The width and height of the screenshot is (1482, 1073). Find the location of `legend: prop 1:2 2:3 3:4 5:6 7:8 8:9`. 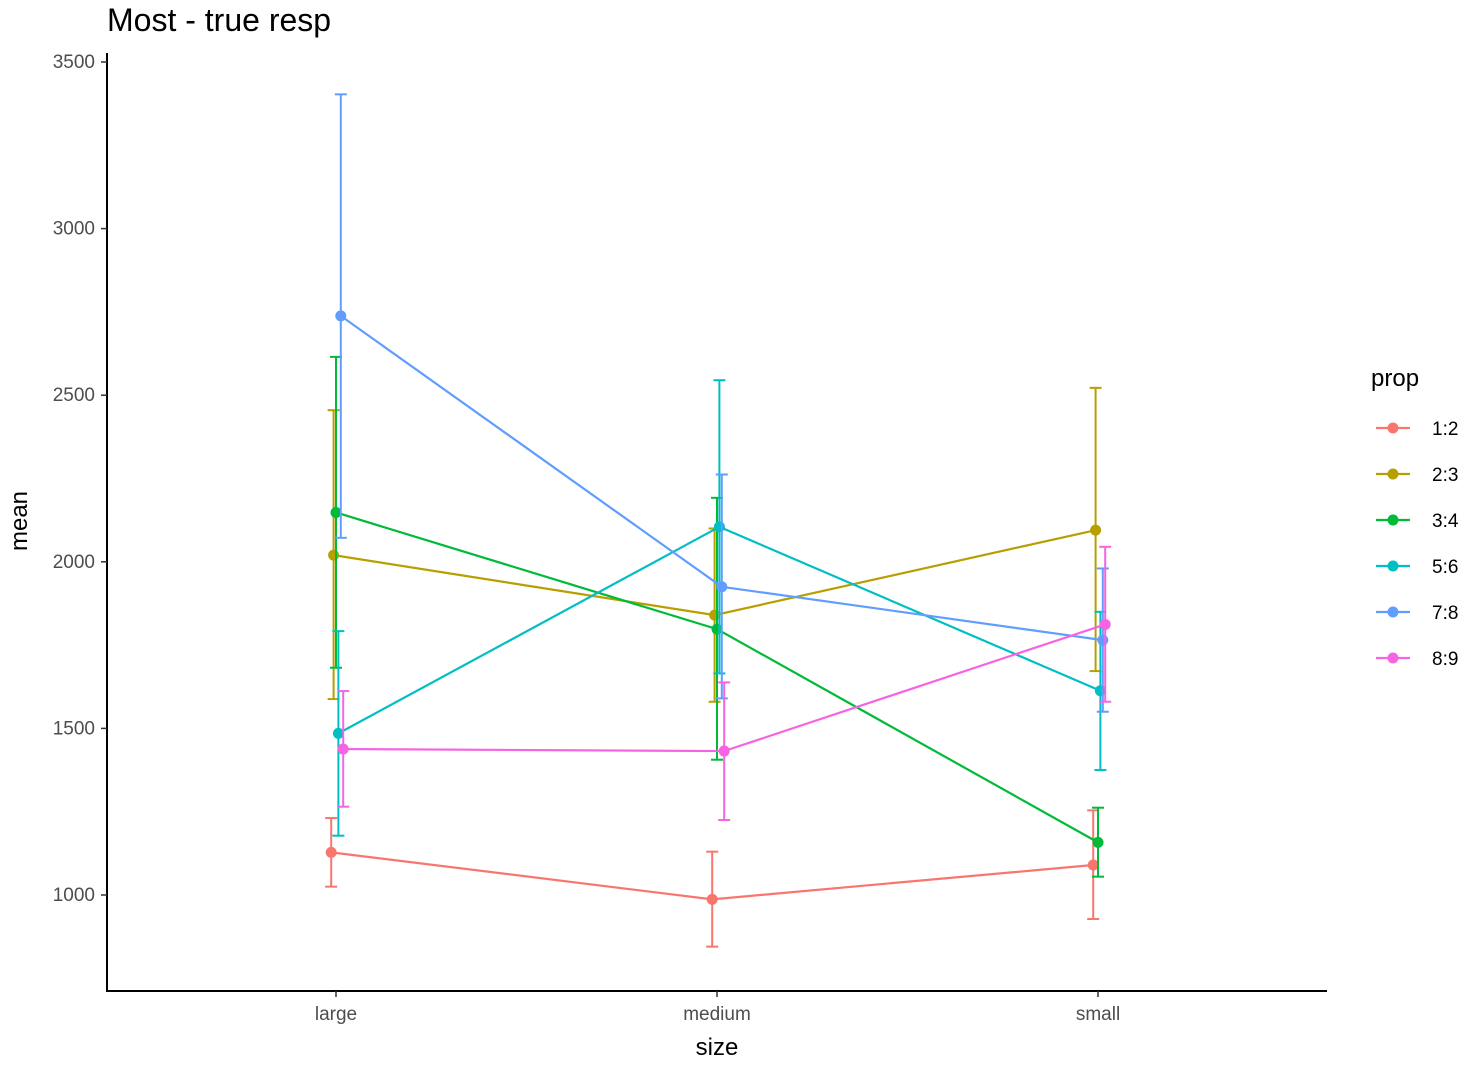

legend: prop 1:2 2:3 3:4 5:6 7:8 8:9 is located at coordinates (1415, 517).